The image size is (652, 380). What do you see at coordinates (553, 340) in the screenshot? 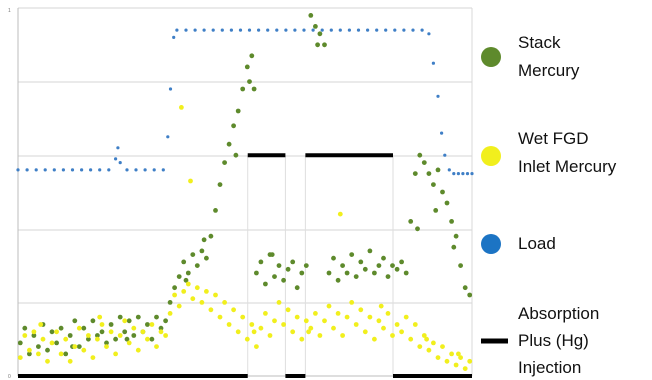
I see `legend-label: Plus (Hg)` at bounding box center [553, 340].